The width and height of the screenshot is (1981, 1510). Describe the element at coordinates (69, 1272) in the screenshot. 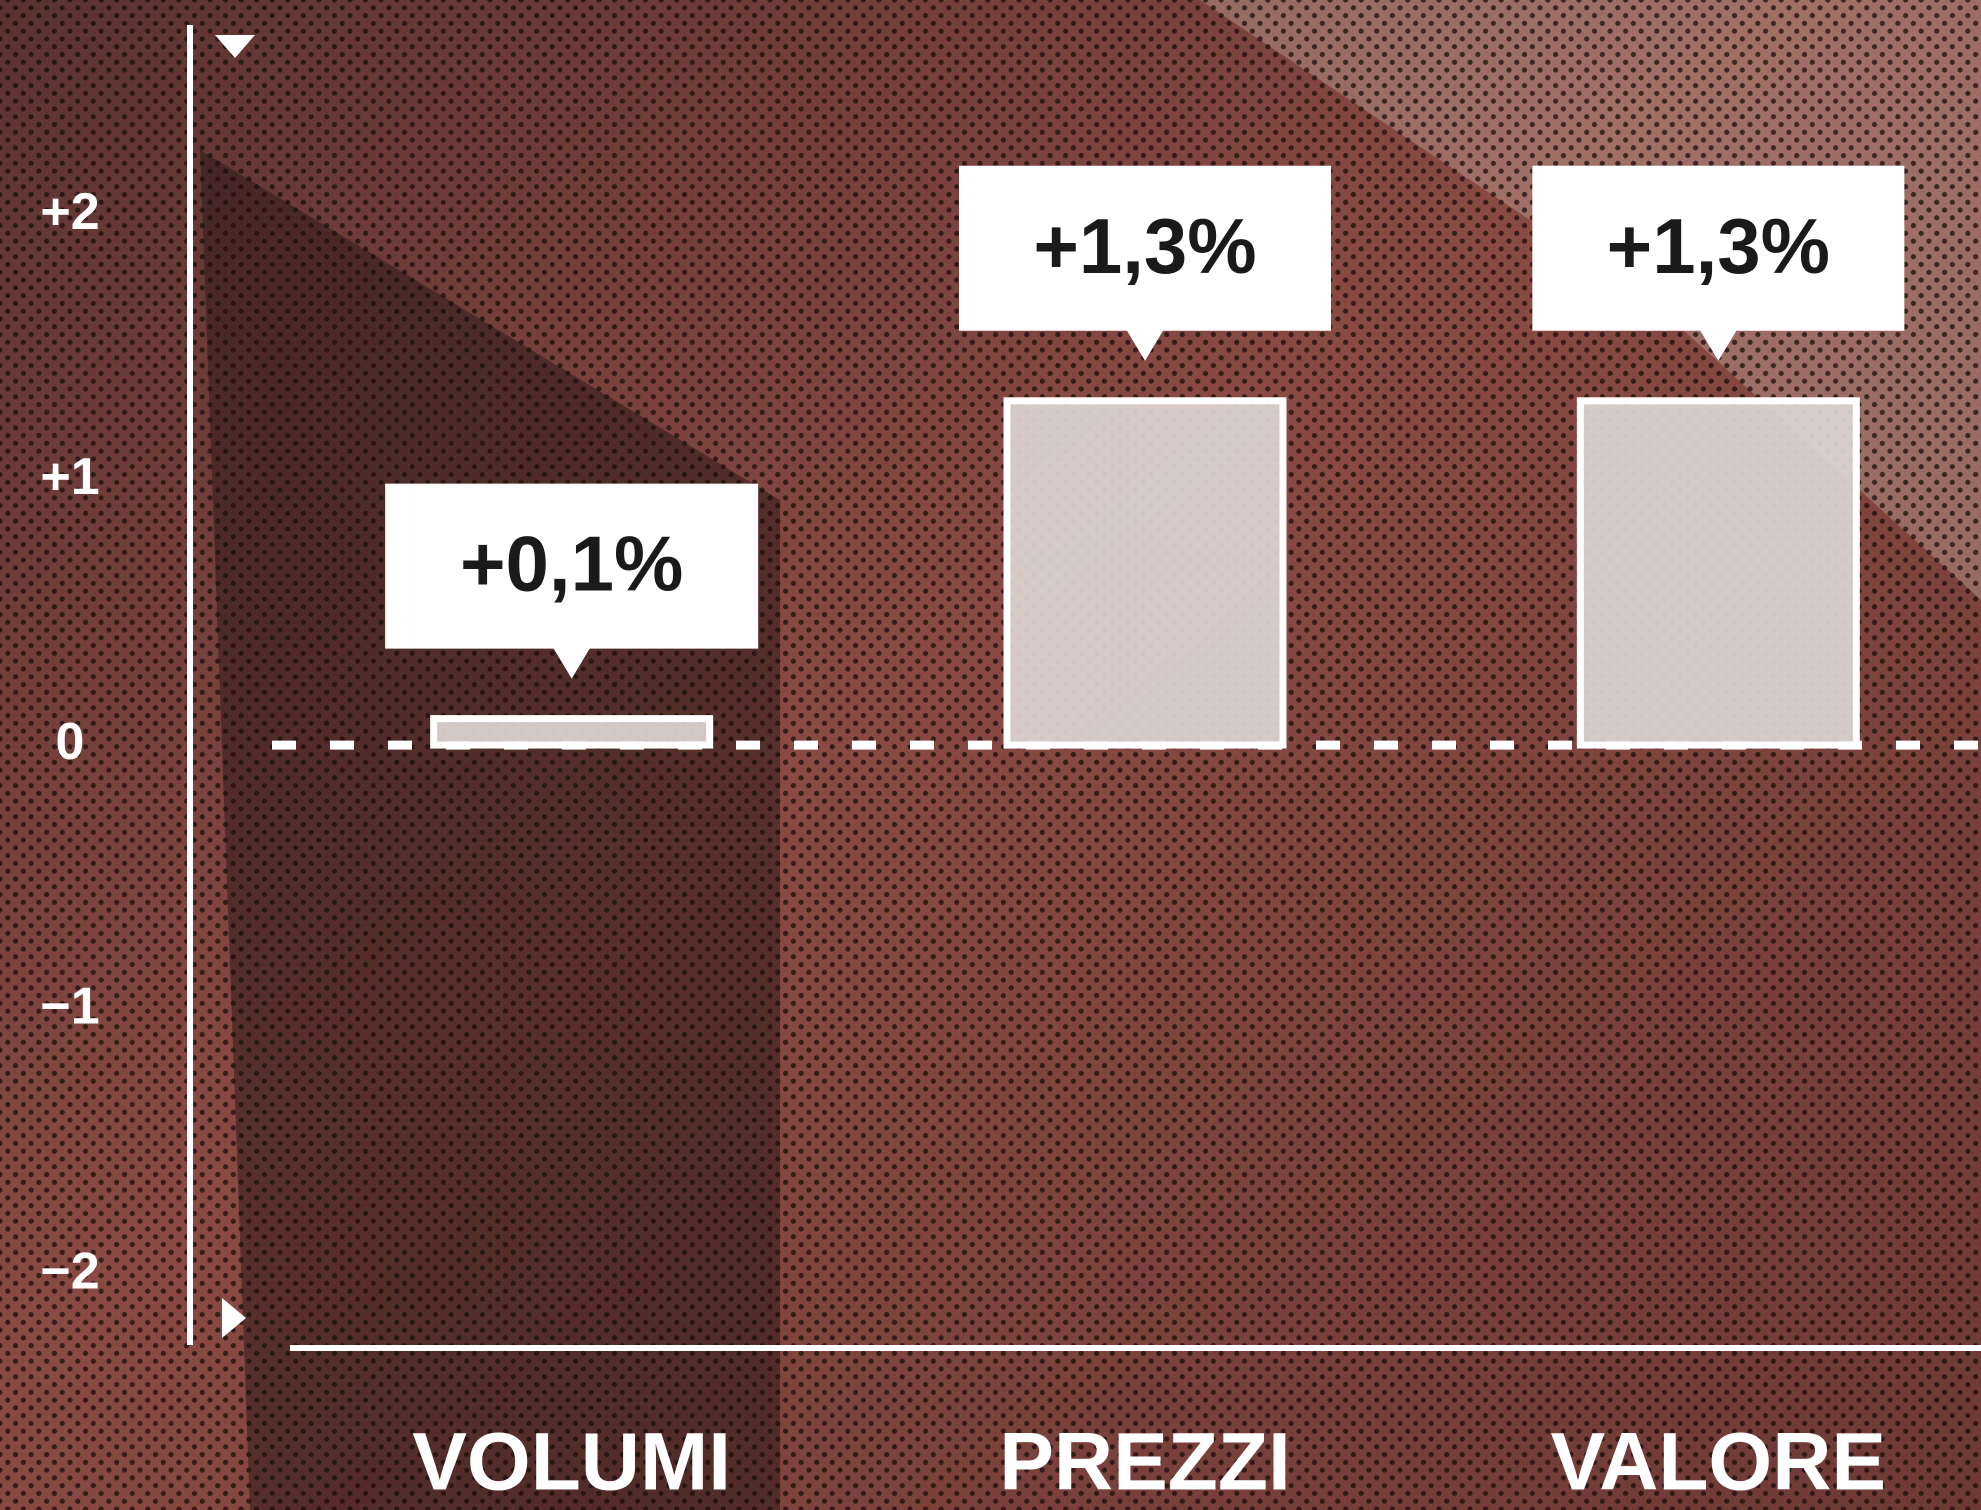

I see `y-tick-label: −2` at that location.